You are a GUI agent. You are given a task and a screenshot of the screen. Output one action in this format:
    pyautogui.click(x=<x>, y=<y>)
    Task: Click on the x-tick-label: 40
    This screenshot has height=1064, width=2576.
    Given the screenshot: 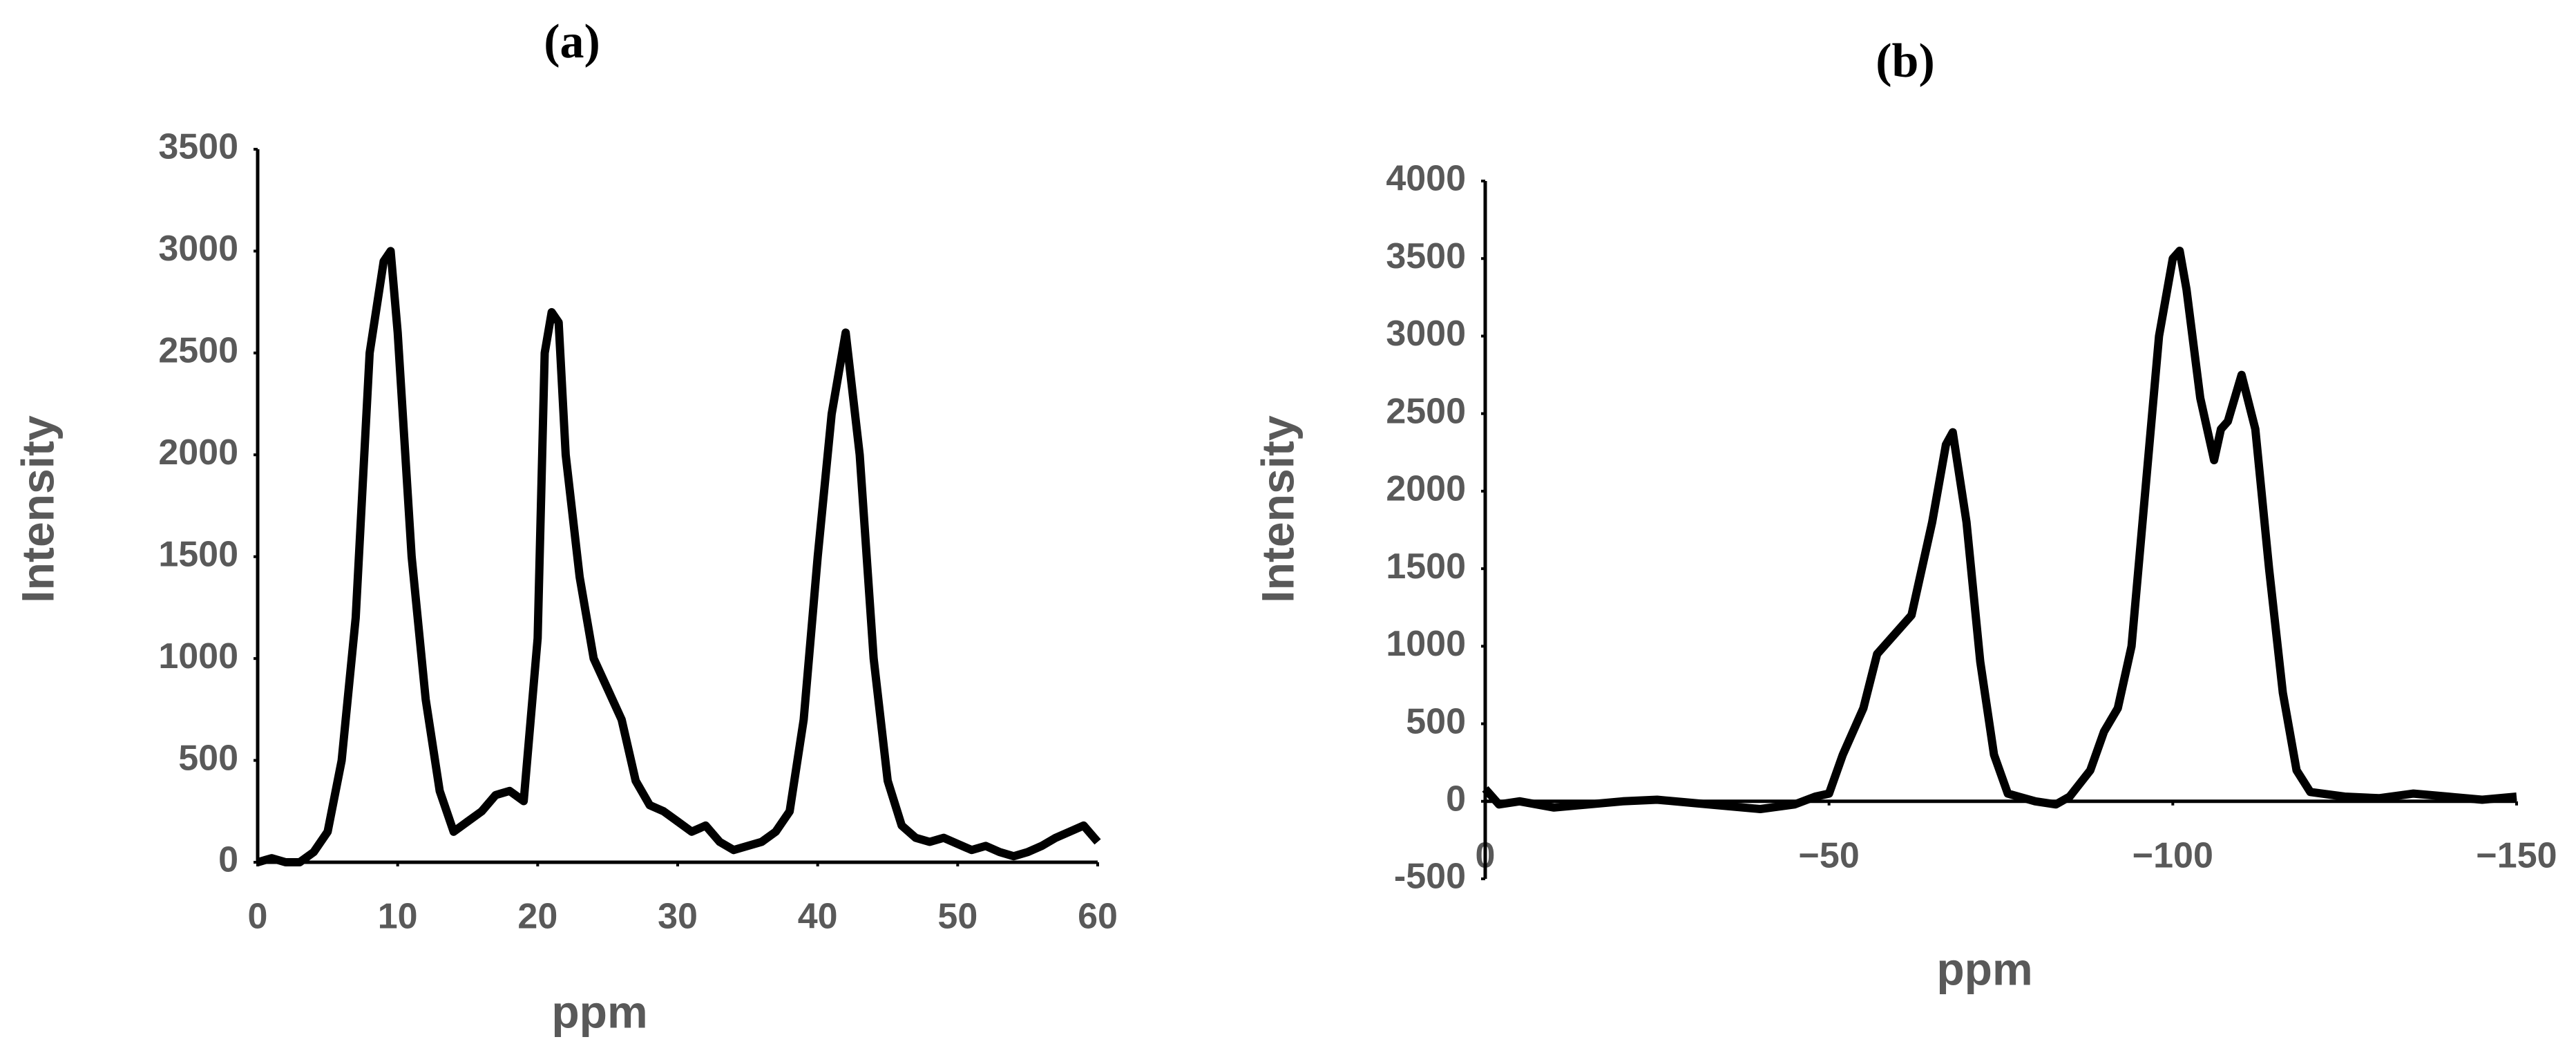 What is the action you would take?
    pyautogui.click(x=818, y=917)
    